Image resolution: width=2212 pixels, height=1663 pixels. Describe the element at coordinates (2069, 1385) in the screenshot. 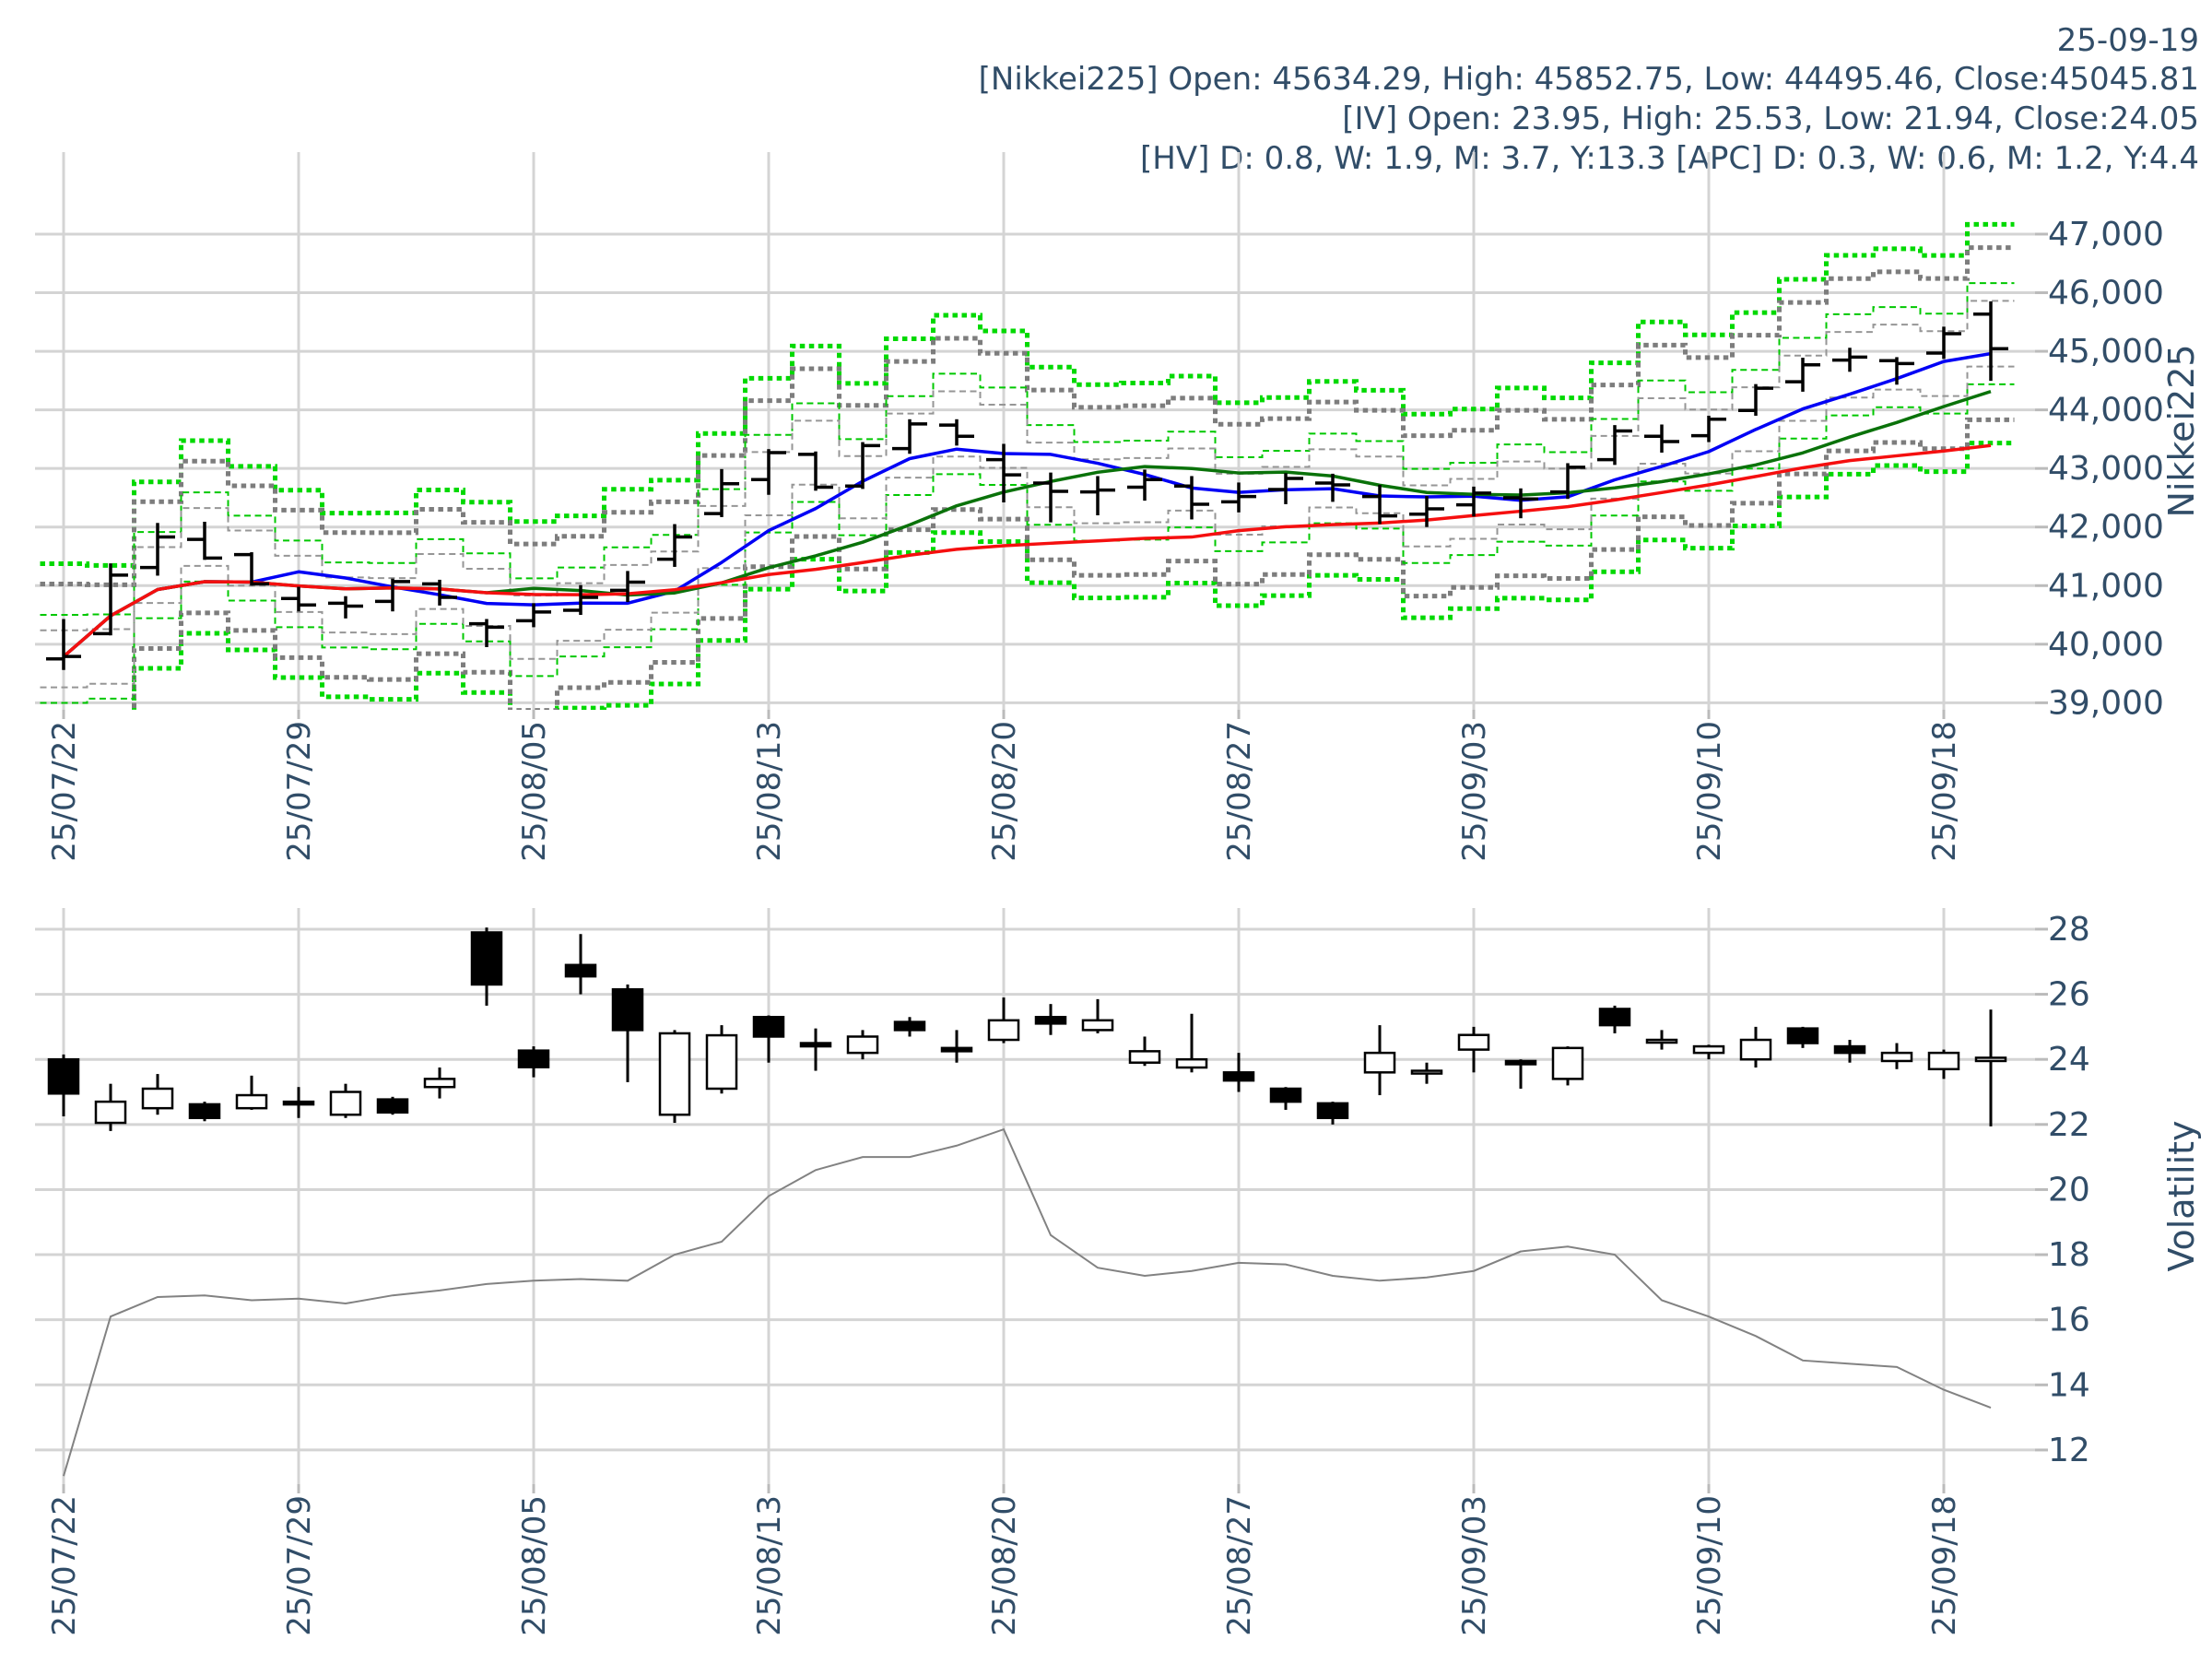

I see `y-tick-label: 14` at that location.